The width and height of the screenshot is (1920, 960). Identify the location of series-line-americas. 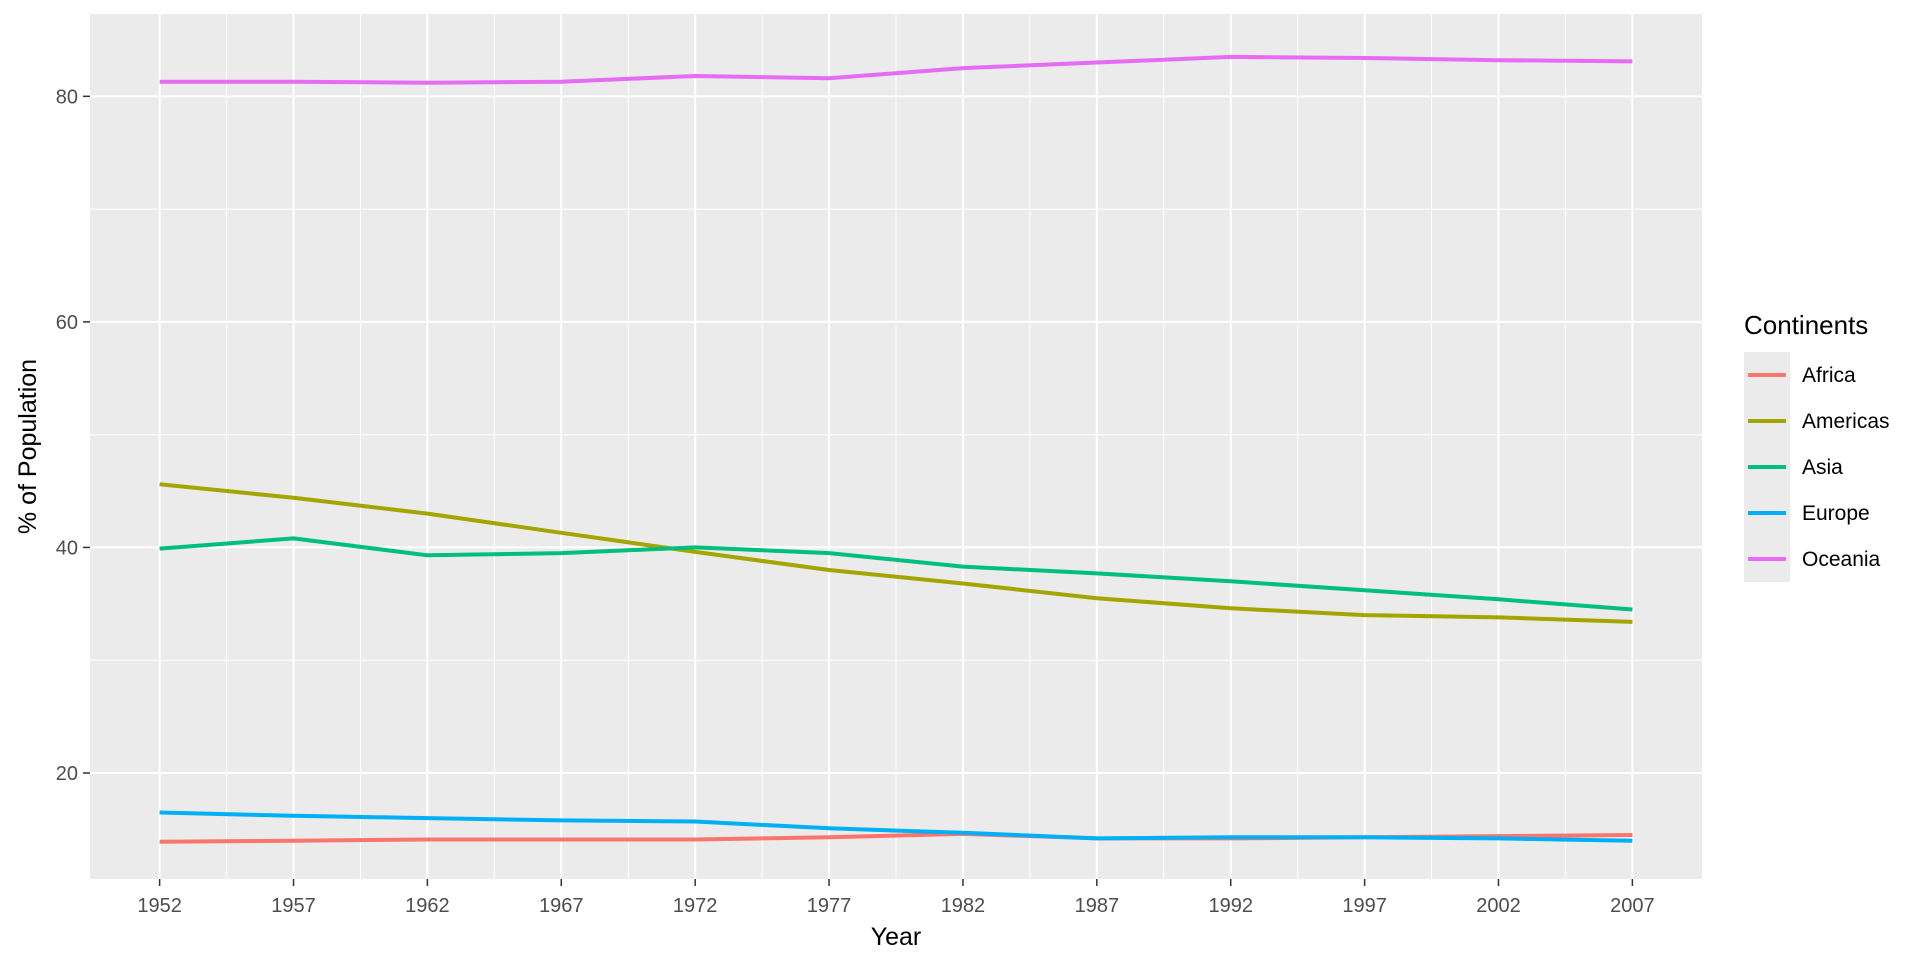
(896, 553).